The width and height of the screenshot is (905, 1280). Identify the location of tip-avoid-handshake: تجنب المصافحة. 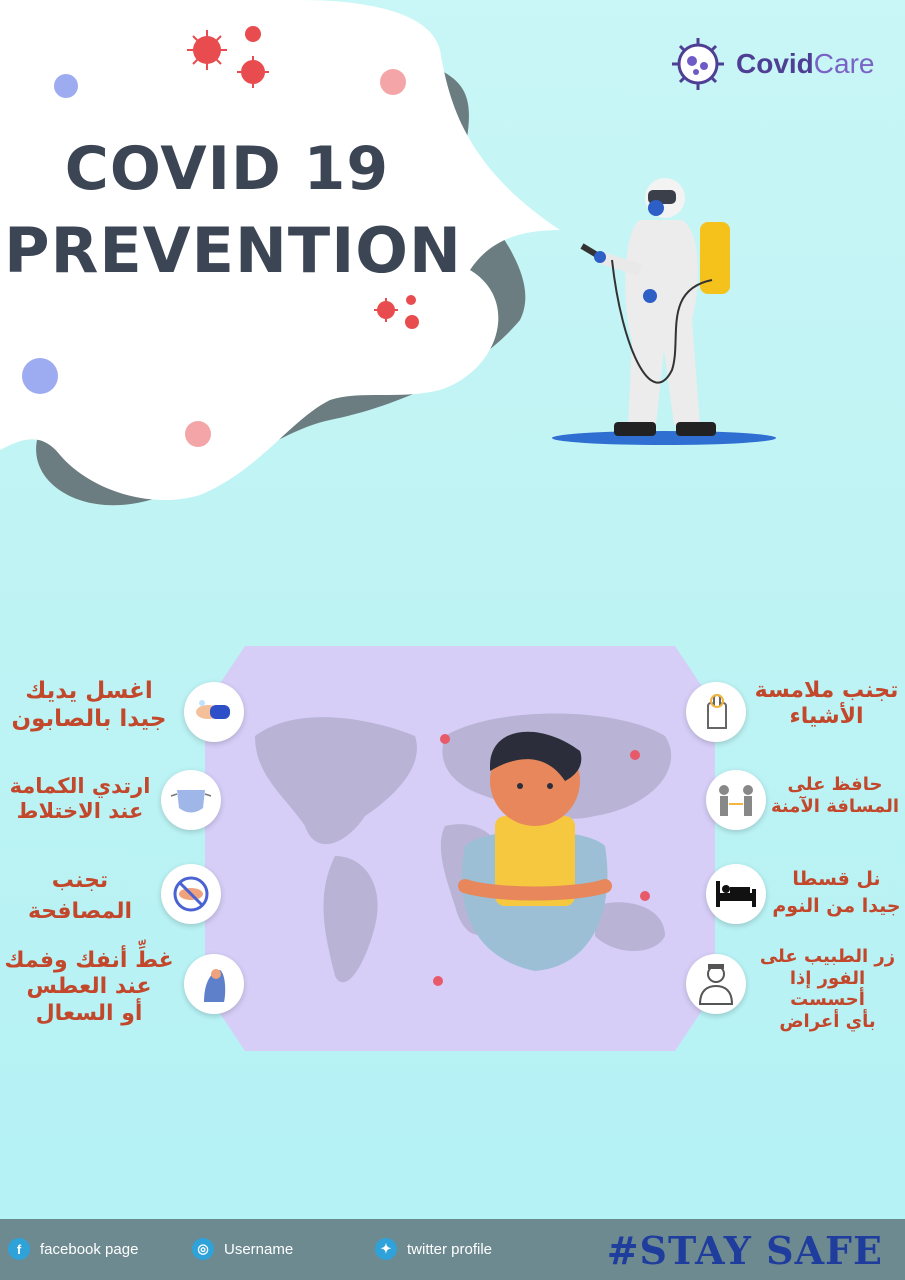
(80, 896).